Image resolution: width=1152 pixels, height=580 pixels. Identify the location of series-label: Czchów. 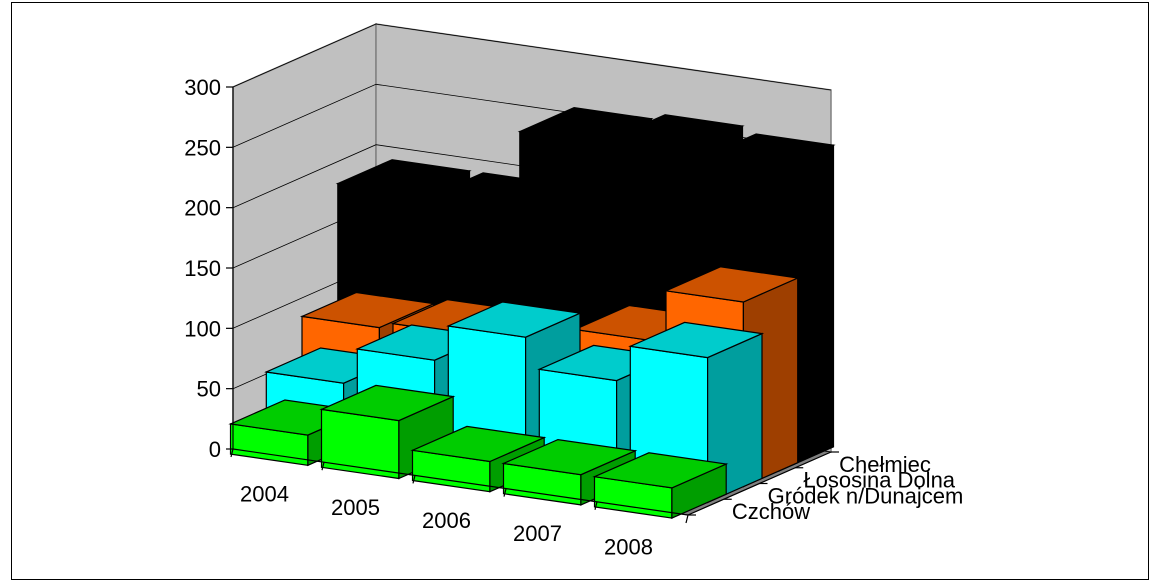
(771, 511).